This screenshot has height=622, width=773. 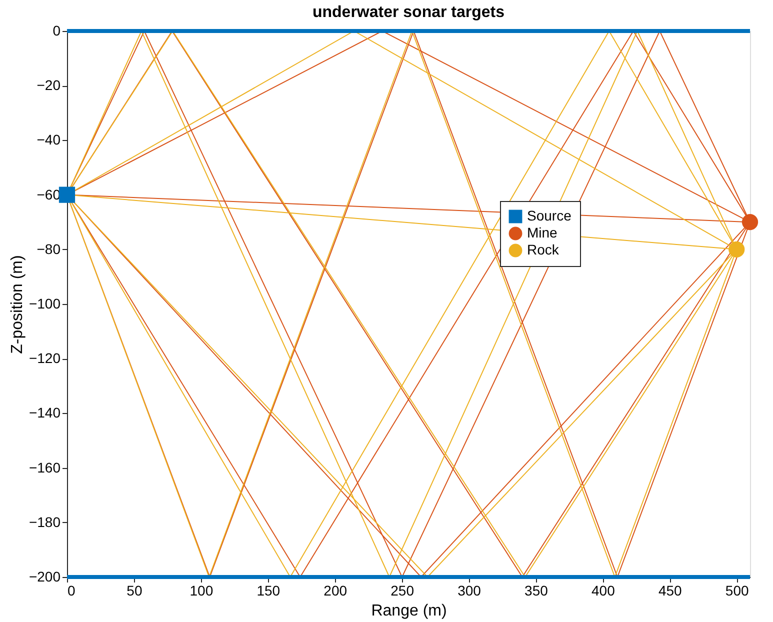 What do you see at coordinates (409, 611) in the screenshot?
I see `x-axis-title: Range (m)` at bounding box center [409, 611].